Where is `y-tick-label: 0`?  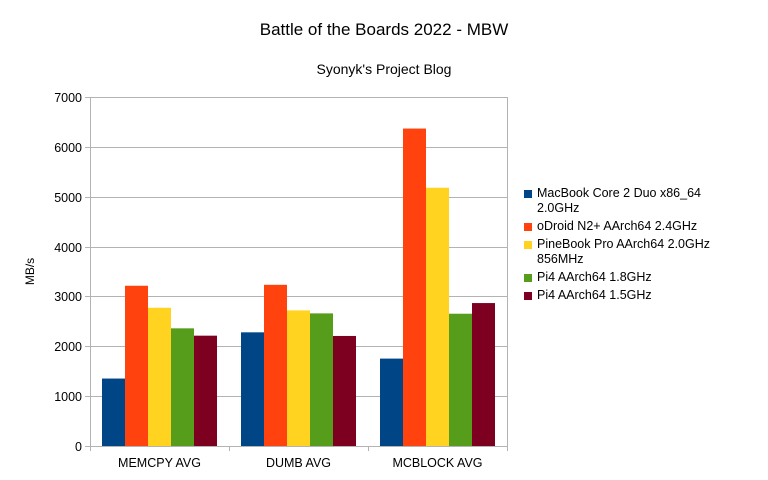
y-tick-label: 0 is located at coordinates (78, 447).